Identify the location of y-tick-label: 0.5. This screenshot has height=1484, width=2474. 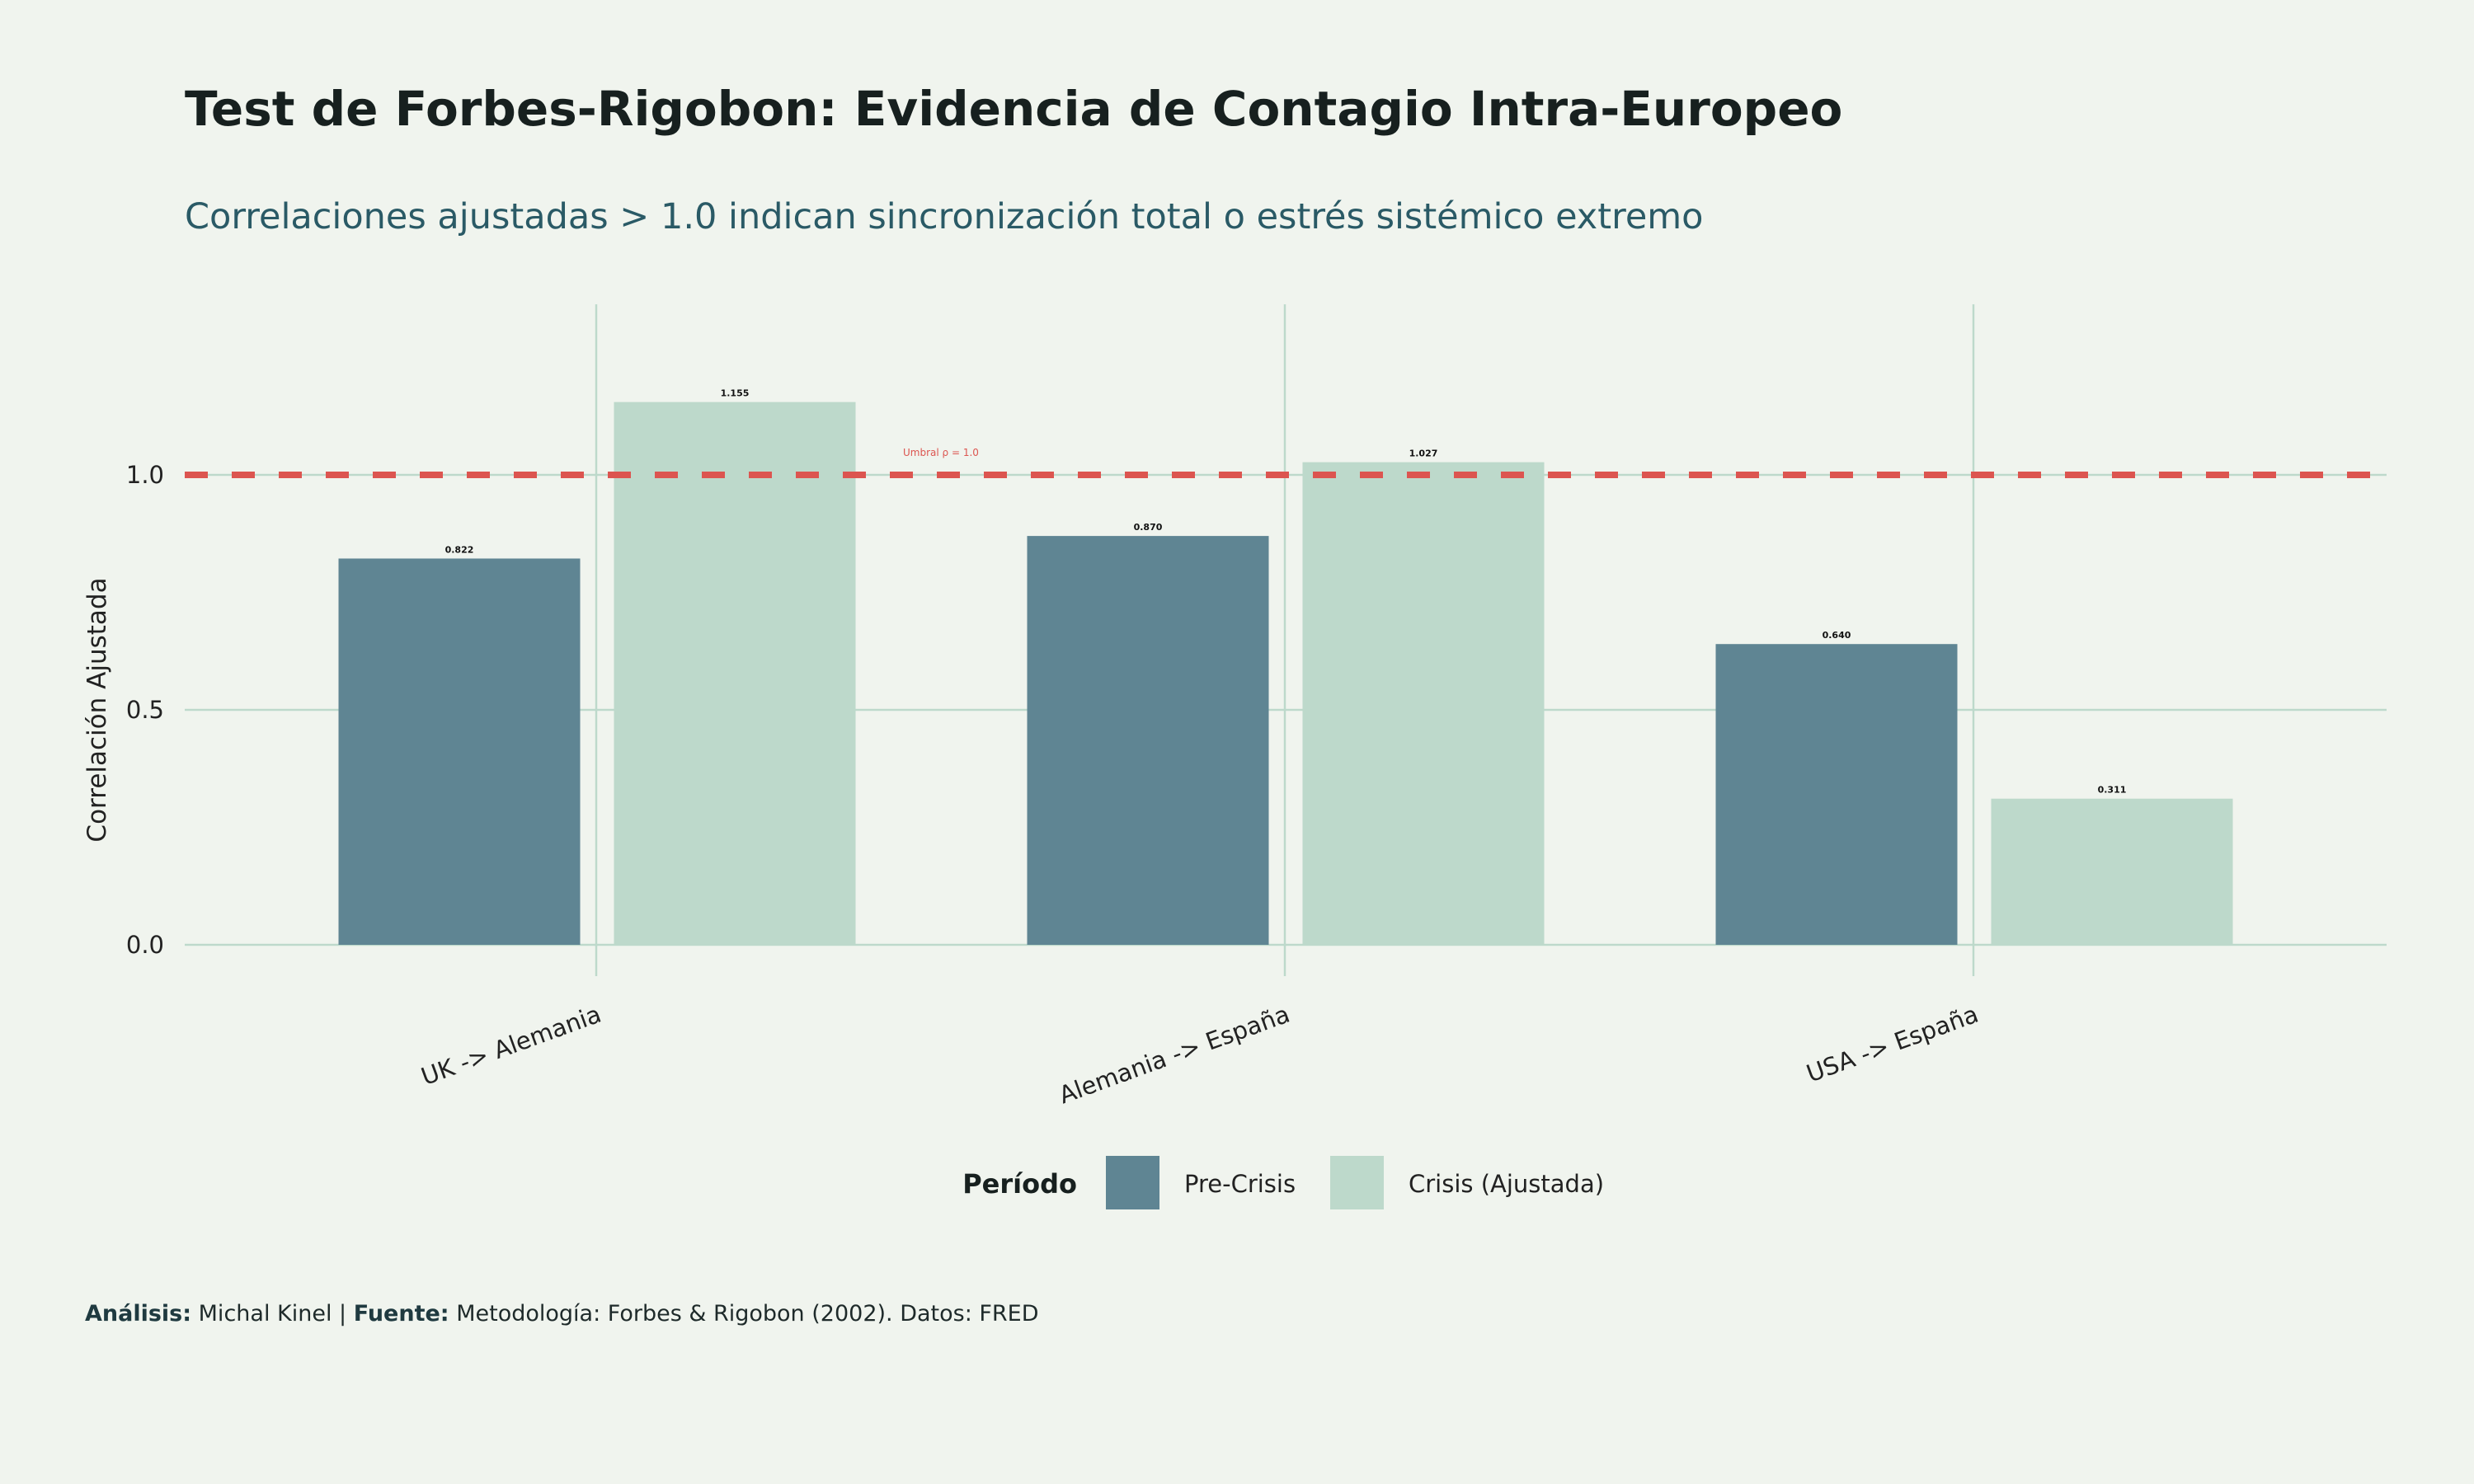
(145, 710).